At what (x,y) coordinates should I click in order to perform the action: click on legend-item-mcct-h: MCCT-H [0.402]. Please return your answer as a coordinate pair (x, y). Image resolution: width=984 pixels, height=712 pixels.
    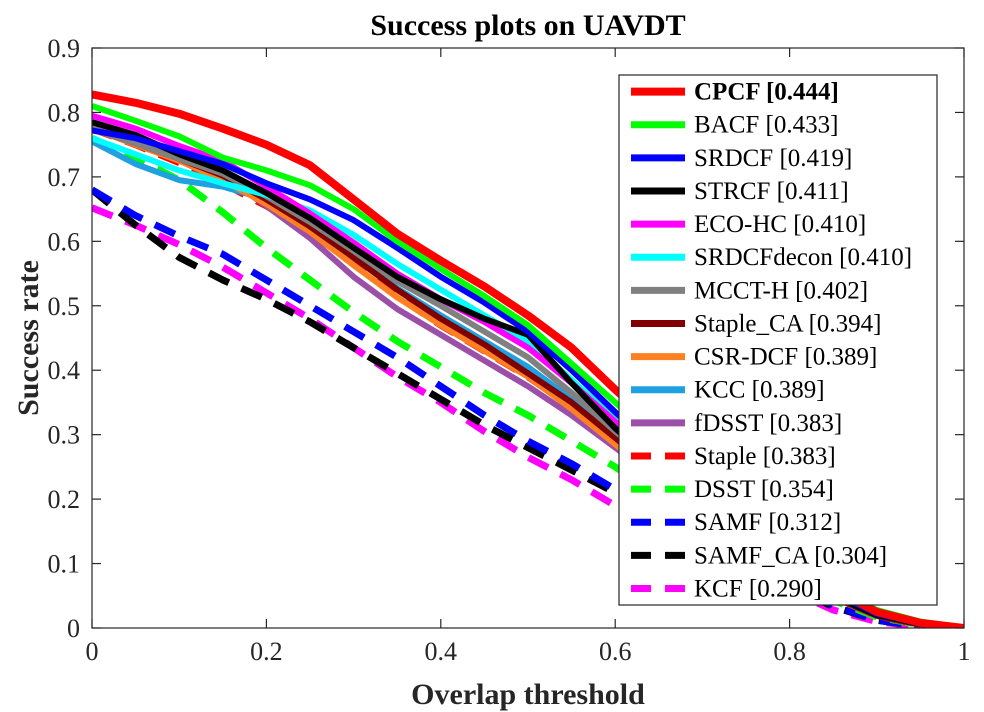
    Looking at the image, I should click on (749, 290).